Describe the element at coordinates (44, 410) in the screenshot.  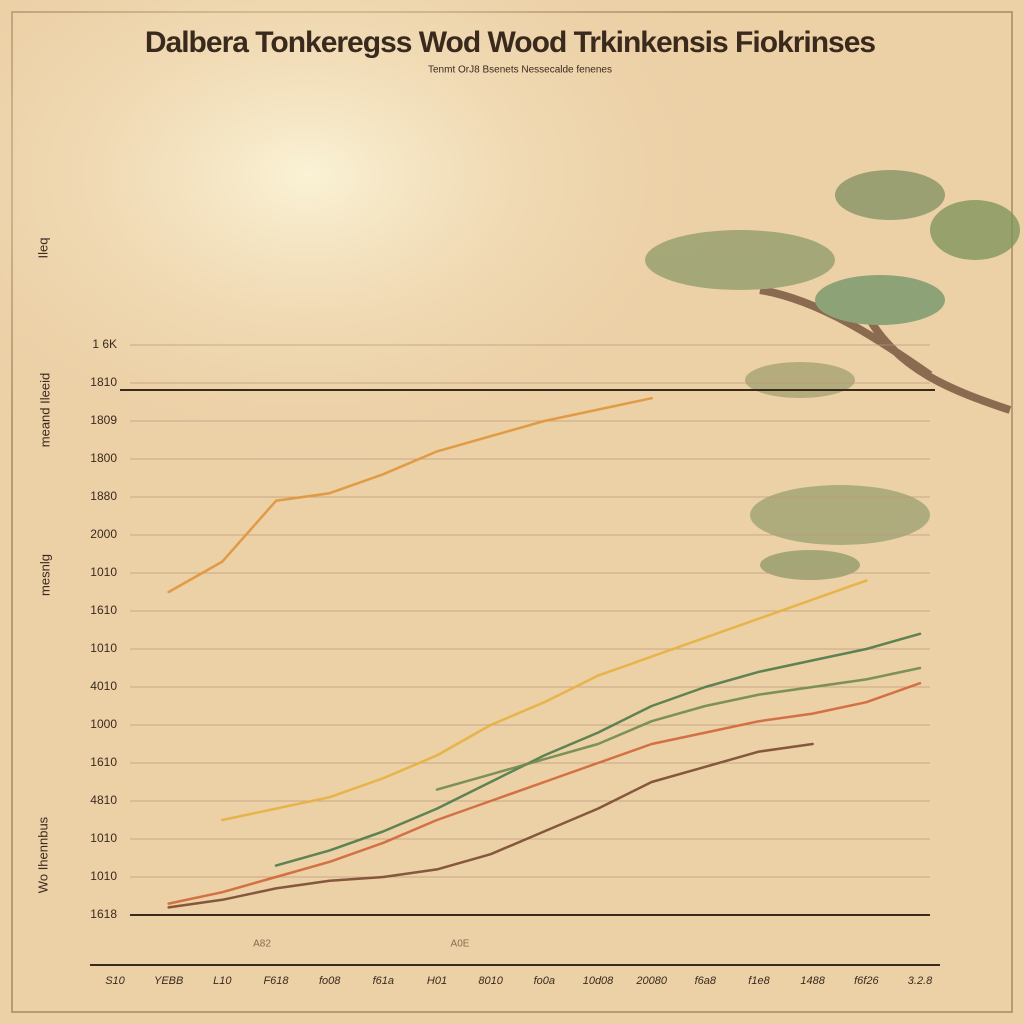
I see `annotation: meand Ileeid` at that location.